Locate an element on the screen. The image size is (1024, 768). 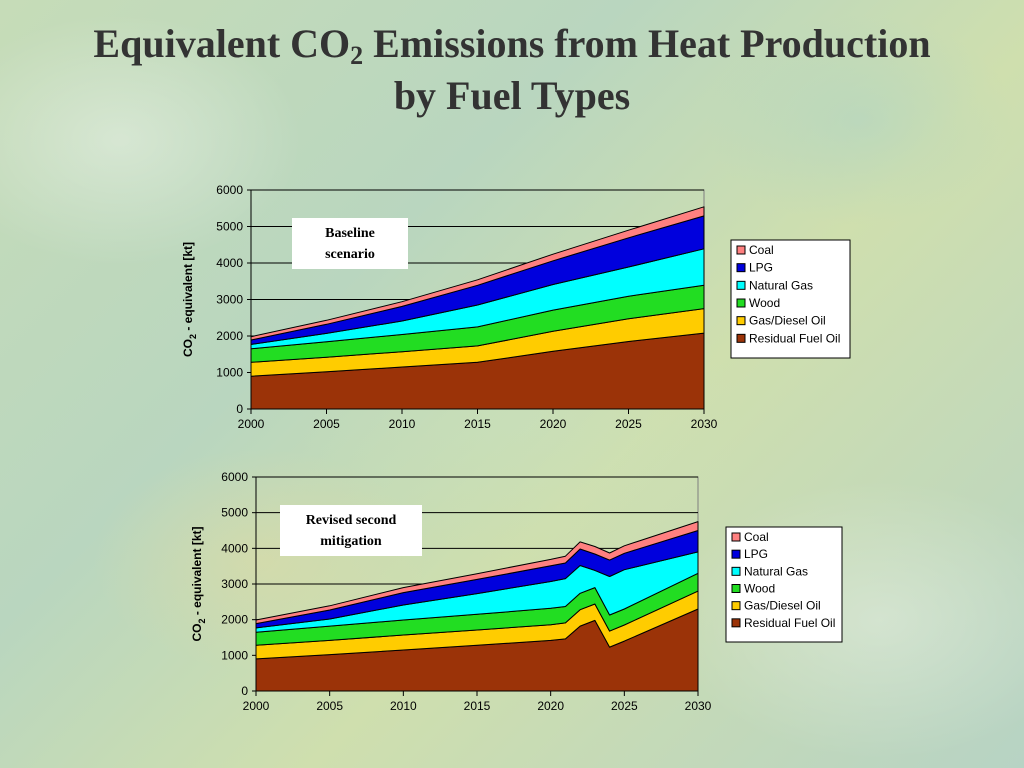
annotation-text: scenario is located at coordinates (350, 254).